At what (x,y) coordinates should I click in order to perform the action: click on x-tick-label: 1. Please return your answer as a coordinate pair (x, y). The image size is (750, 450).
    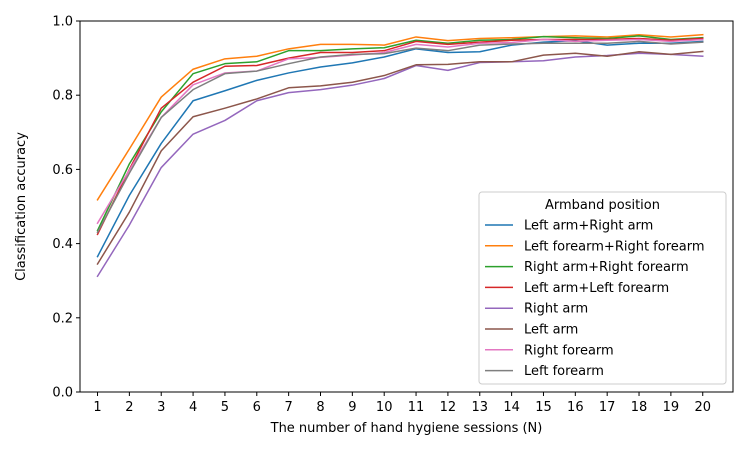
    Looking at the image, I should click on (97, 407).